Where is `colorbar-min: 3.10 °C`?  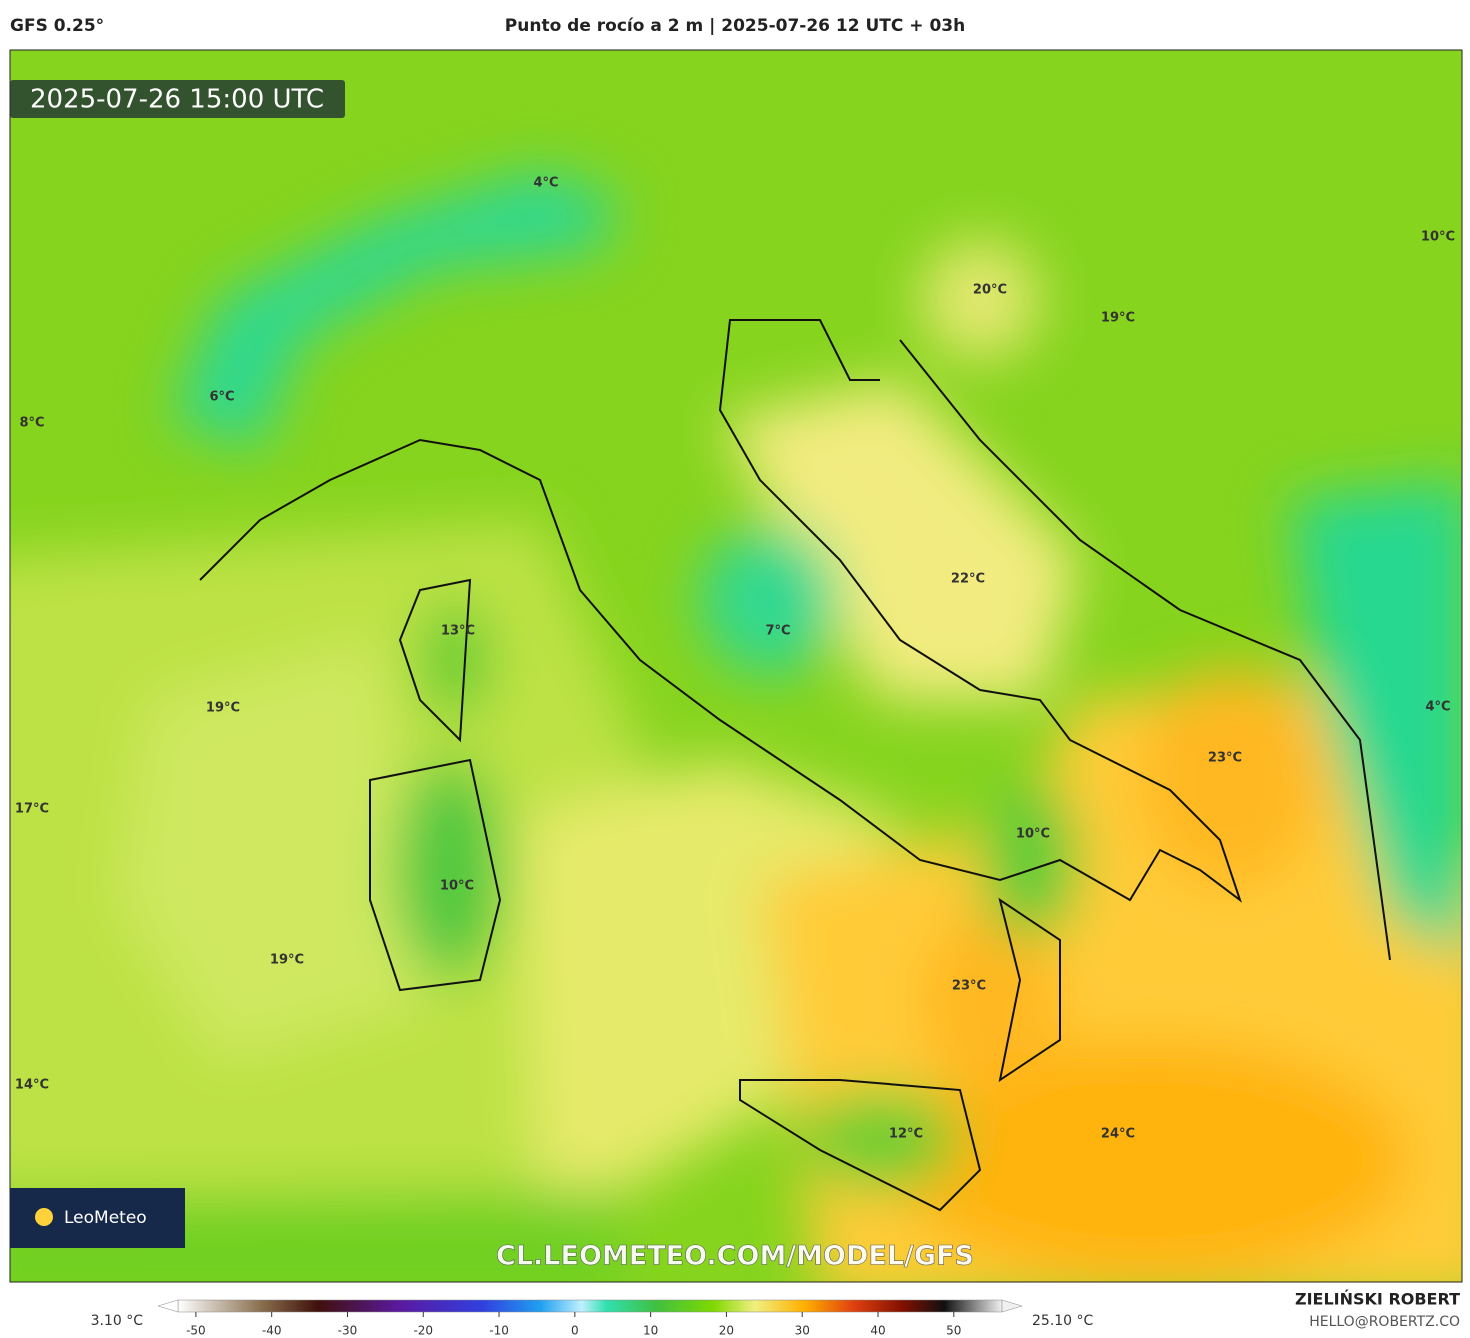
colorbar-min: 3.10 °C is located at coordinates (117, 1321).